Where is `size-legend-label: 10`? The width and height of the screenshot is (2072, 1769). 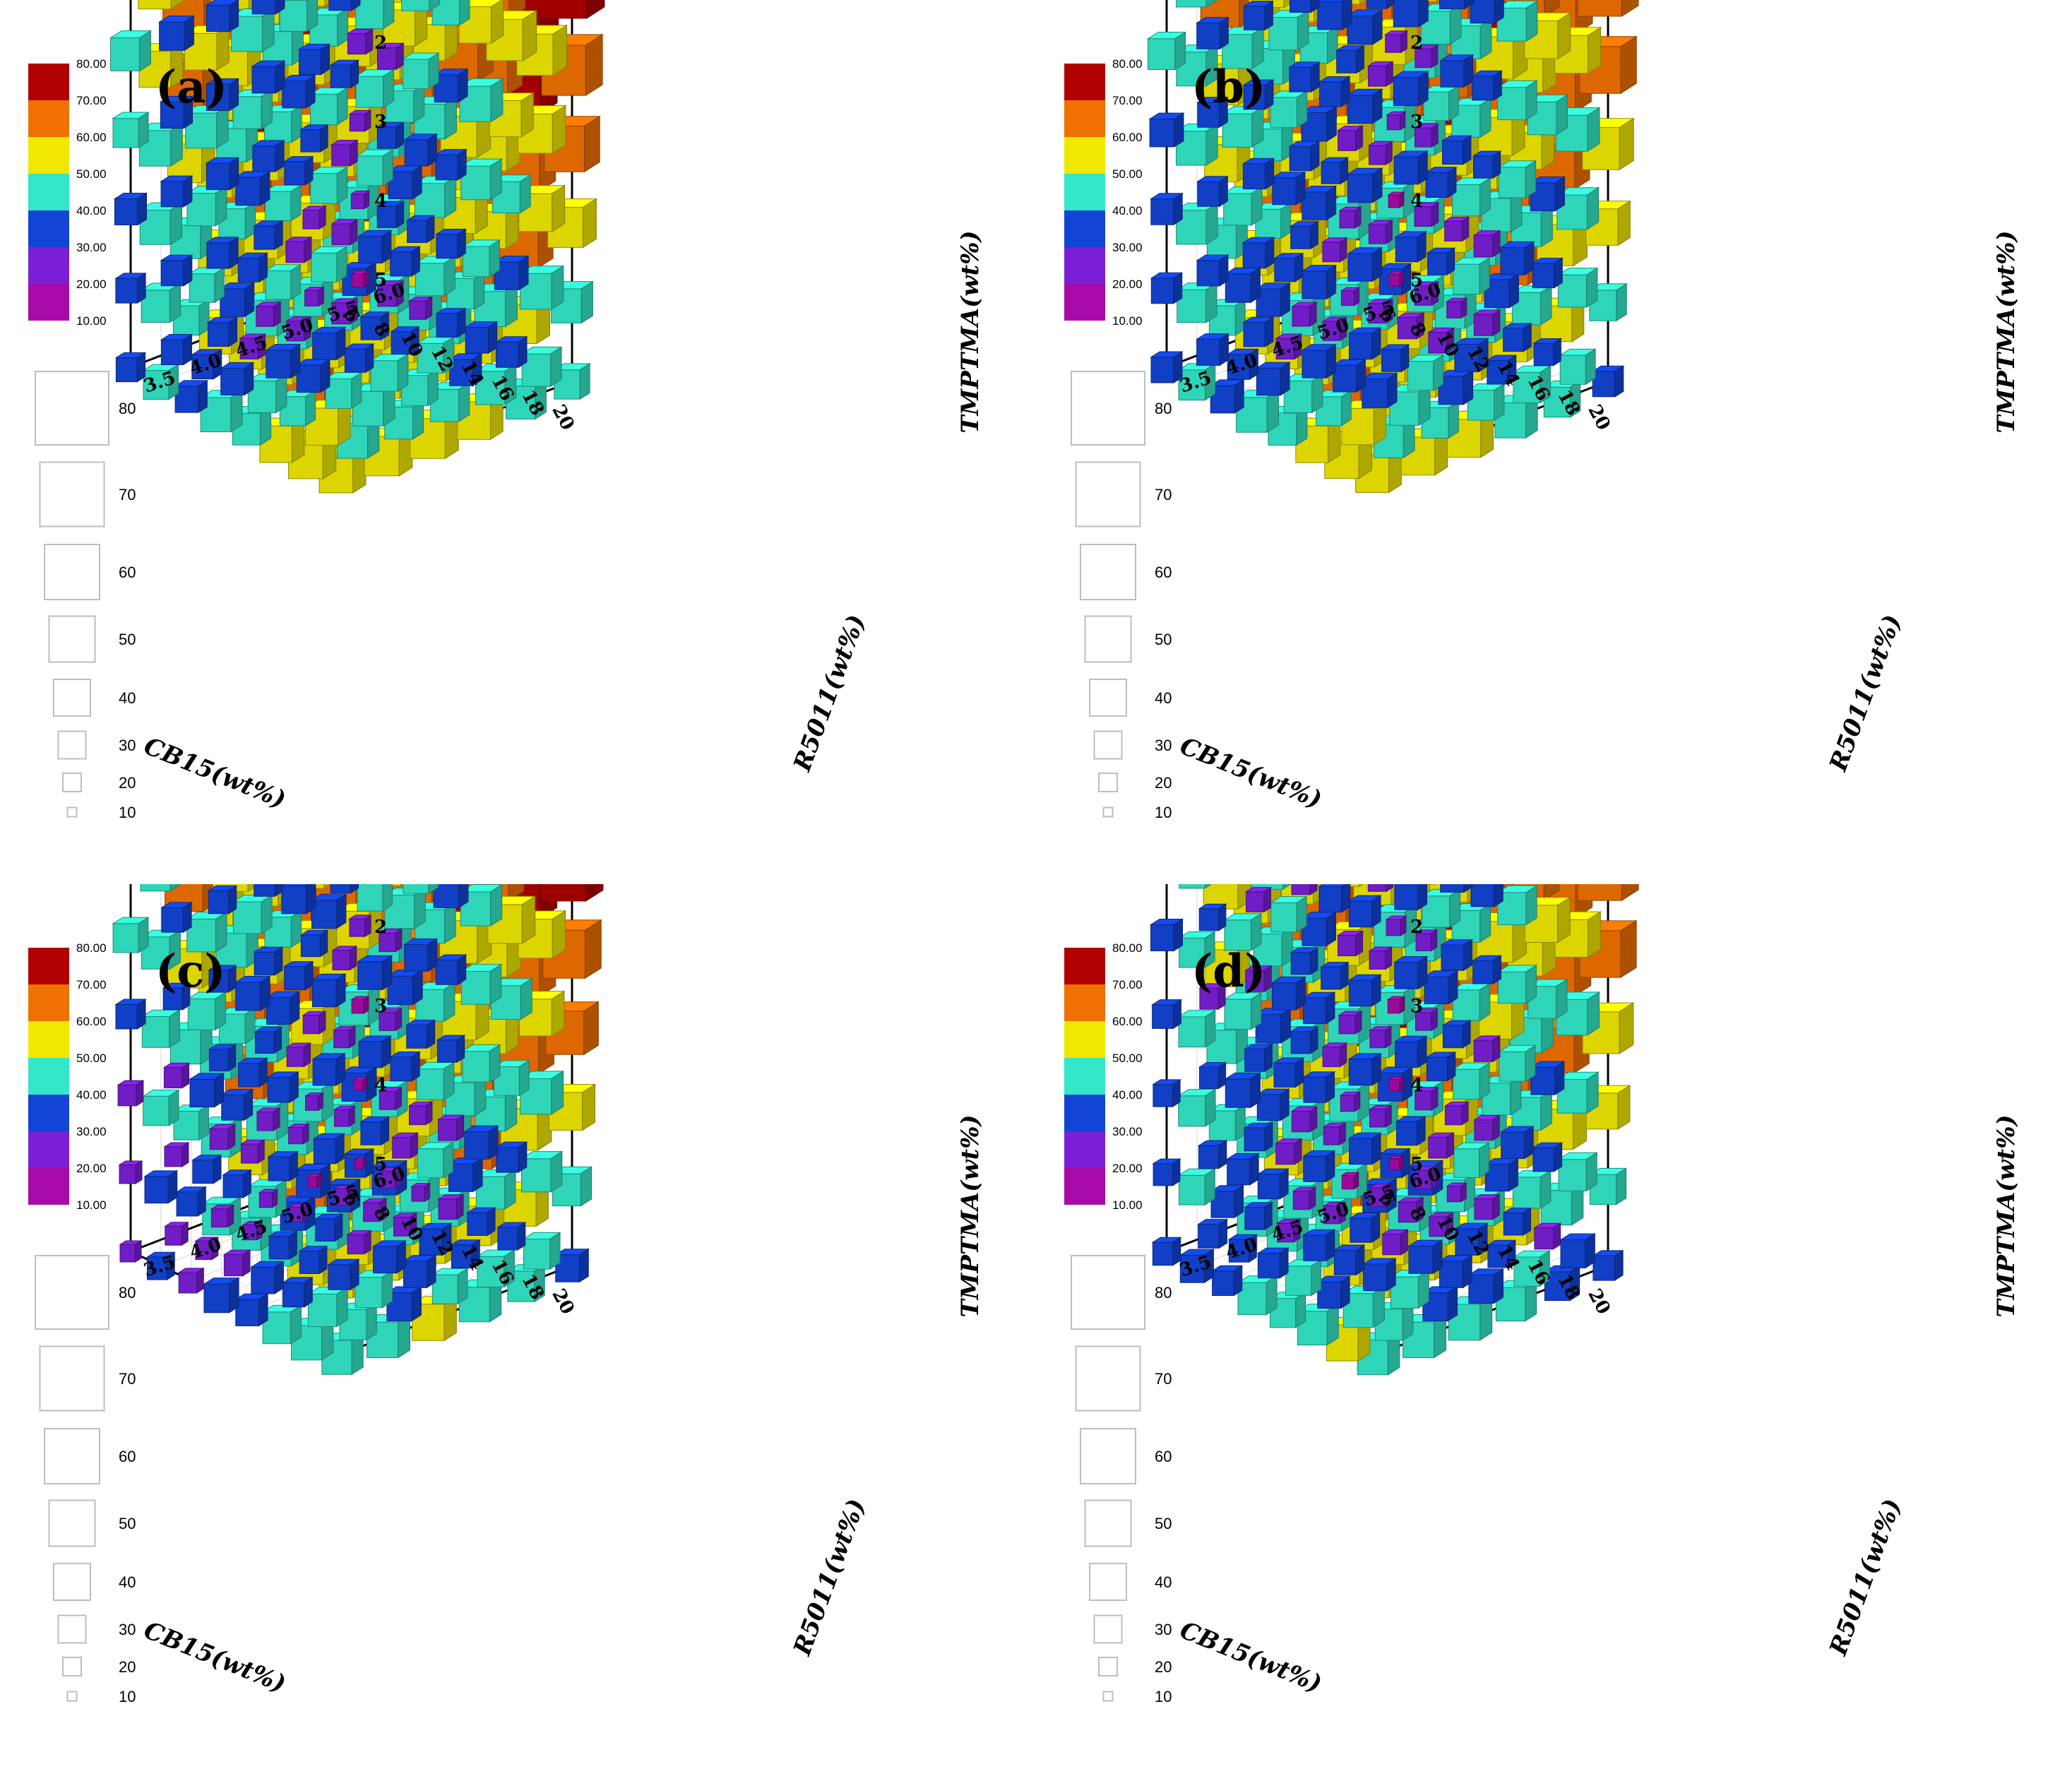 size-legend-label: 10 is located at coordinates (128, 1696).